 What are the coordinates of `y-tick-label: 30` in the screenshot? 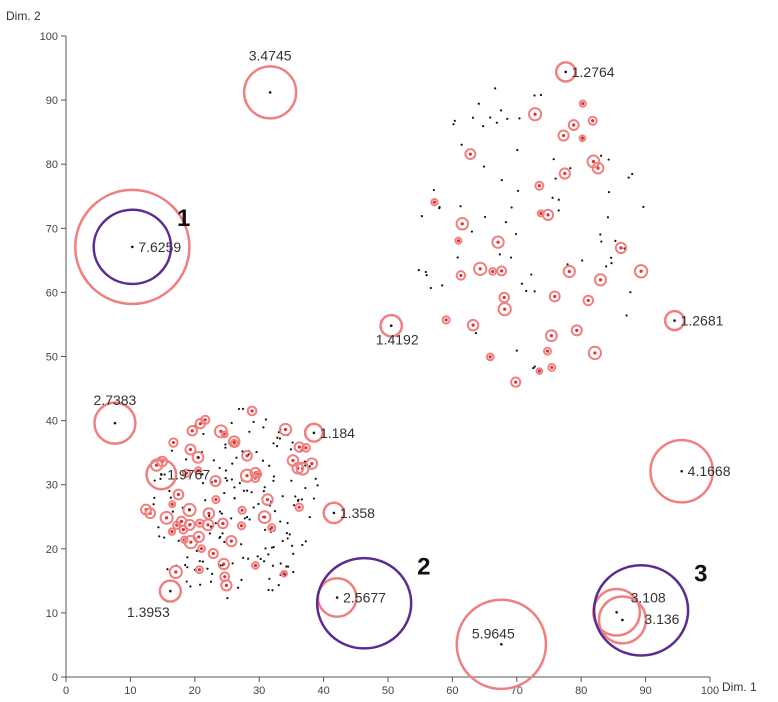 It's located at (52, 486).